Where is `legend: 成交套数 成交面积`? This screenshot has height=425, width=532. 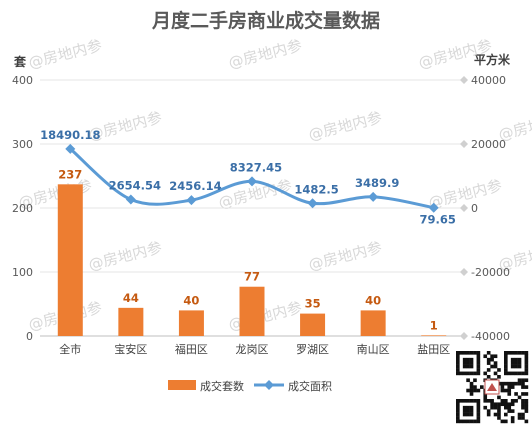
legend: 成交套数 成交面积 is located at coordinates (250, 386).